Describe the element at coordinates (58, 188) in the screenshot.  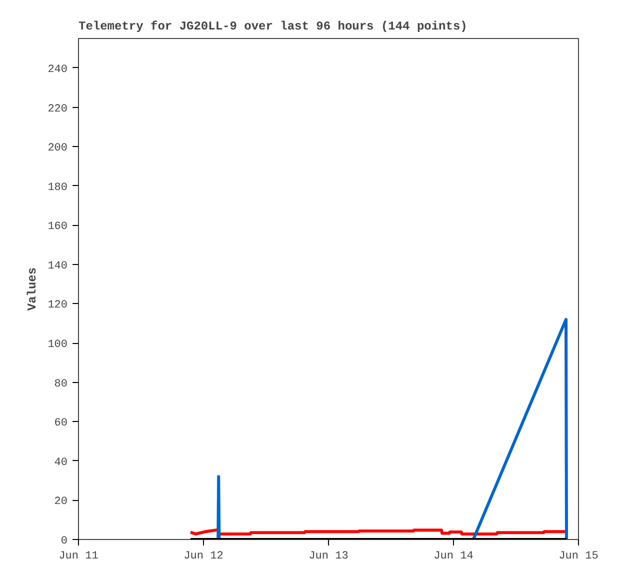
I see `y-tick-label: 180` at that location.